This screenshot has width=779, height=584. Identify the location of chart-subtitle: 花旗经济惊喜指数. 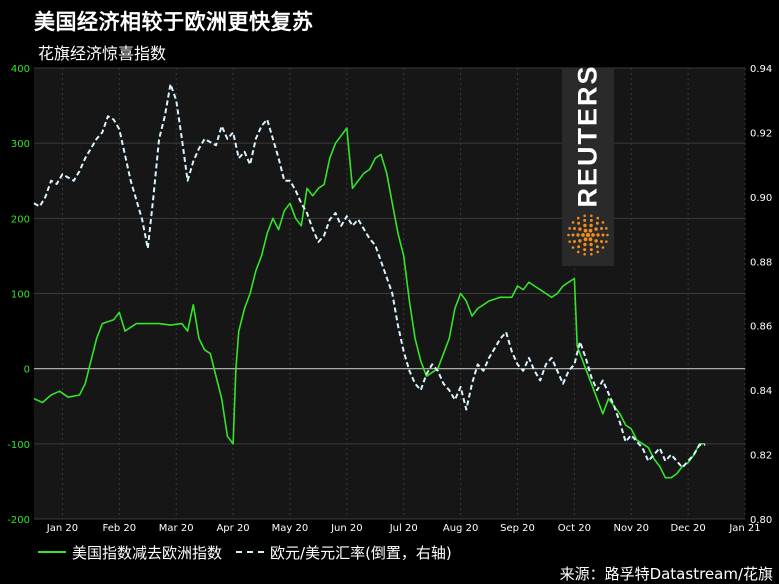
(102, 53).